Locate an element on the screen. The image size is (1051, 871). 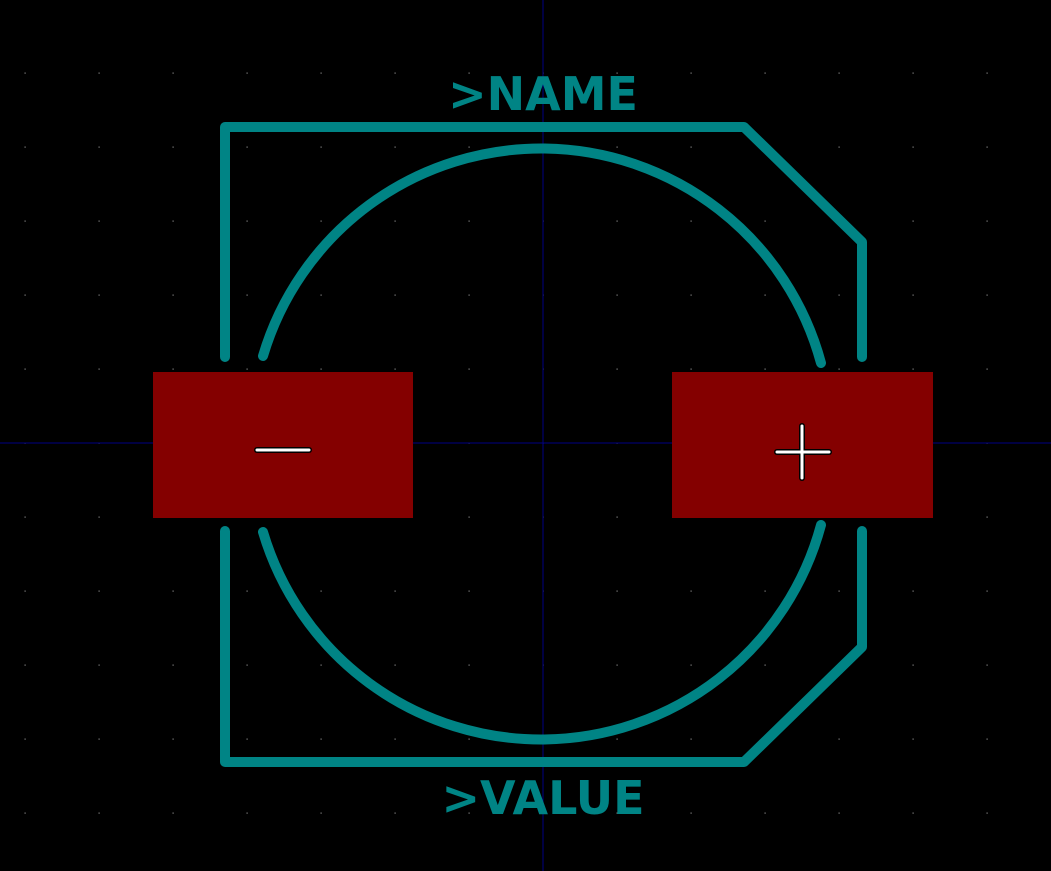
pad-negative-copper is located at coordinates (283, 445).